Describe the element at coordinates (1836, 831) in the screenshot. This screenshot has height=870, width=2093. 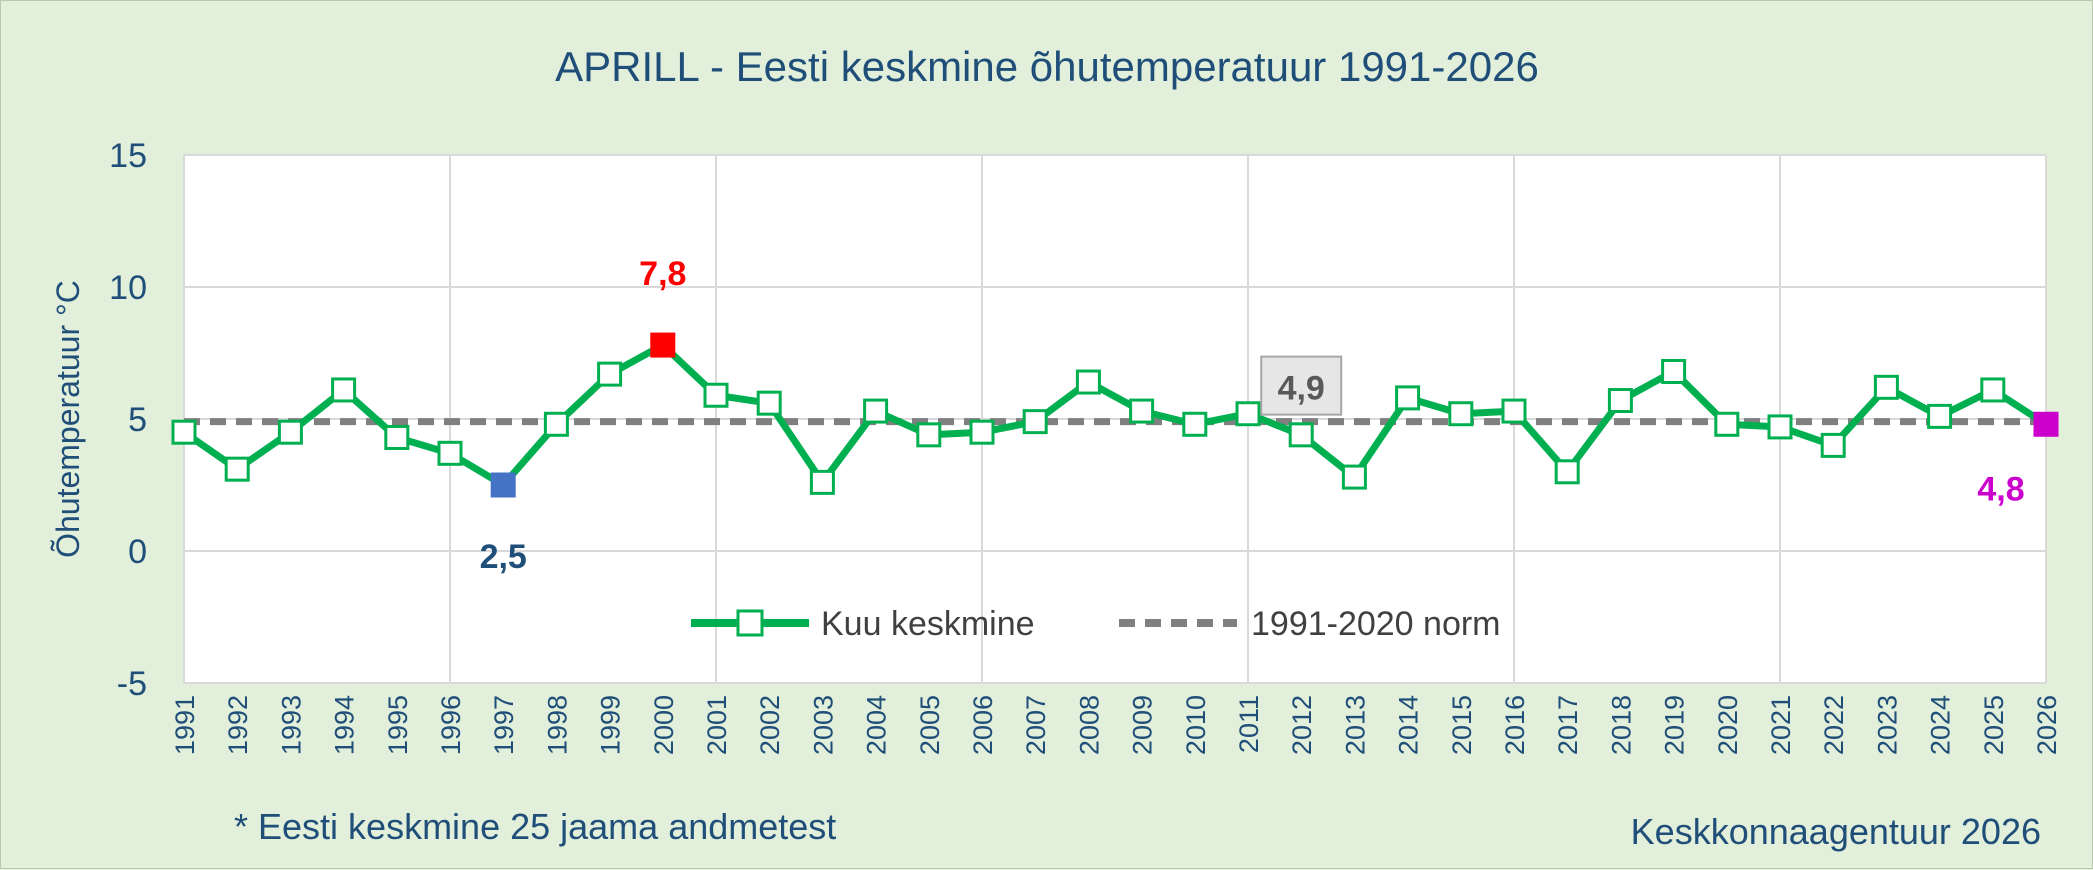
I see `footer-source: Keskkonnaagentuur 2026` at that location.